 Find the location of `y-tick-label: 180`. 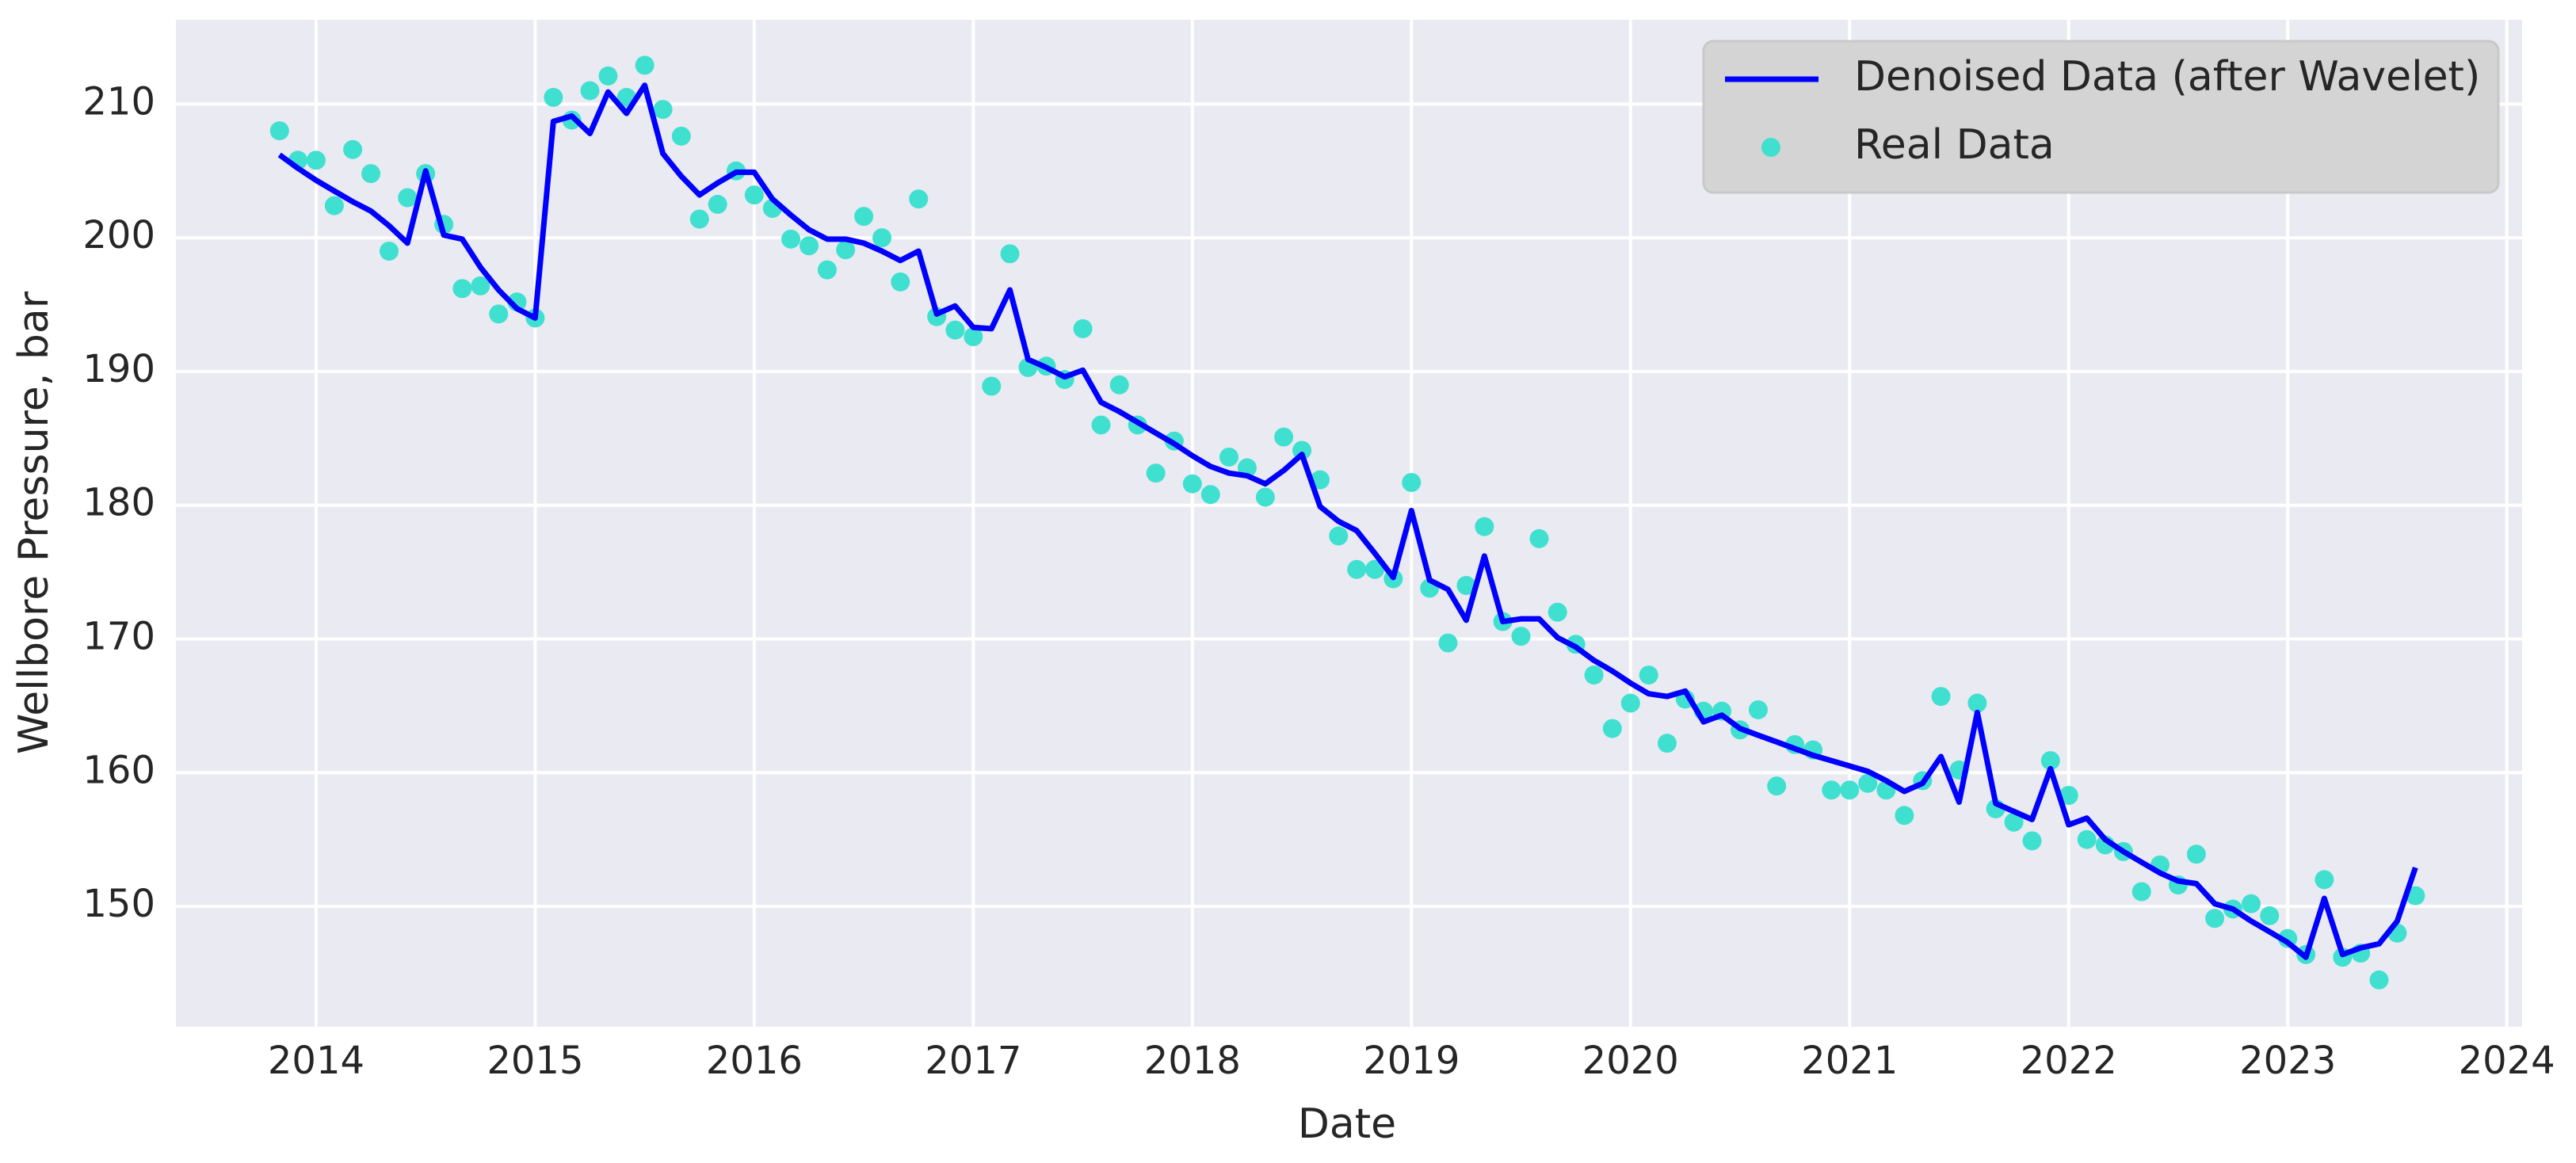

y-tick-label: 180 is located at coordinates (118, 503).